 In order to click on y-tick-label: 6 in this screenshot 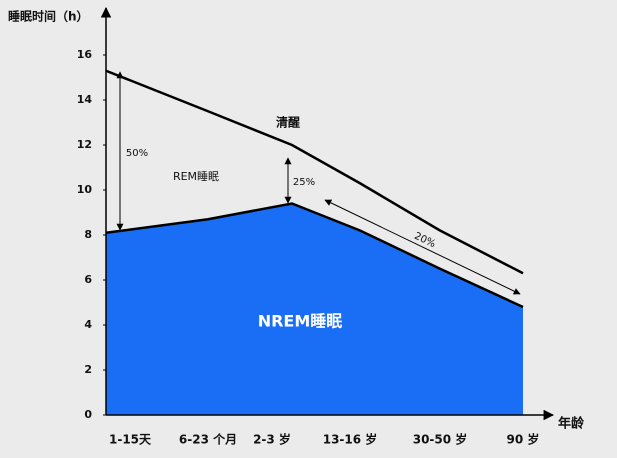, I will do `click(88, 279)`.